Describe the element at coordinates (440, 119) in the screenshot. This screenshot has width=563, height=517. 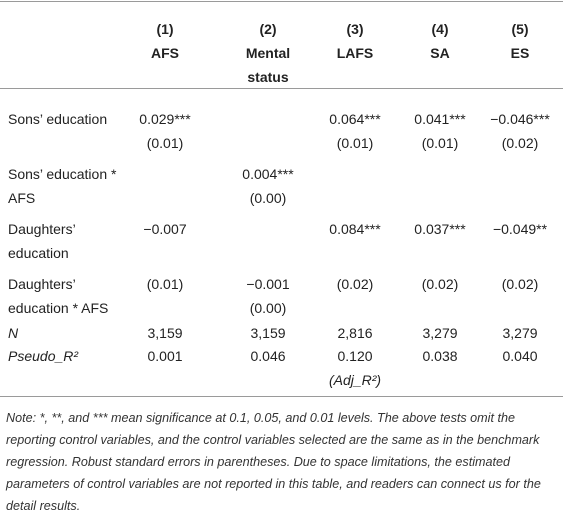
I see `cell-value: 0.041***` at that location.